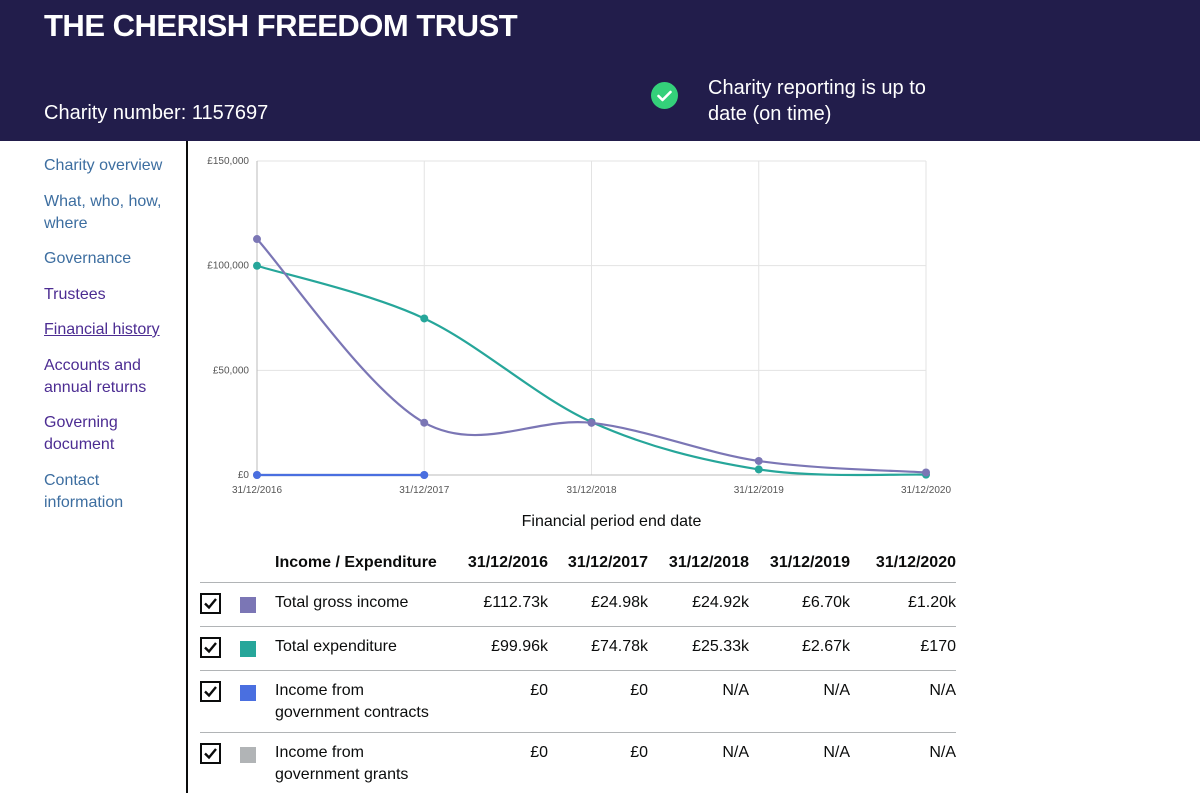  I want to click on column-header-2016: 31/12/2016, so click(507, 562).